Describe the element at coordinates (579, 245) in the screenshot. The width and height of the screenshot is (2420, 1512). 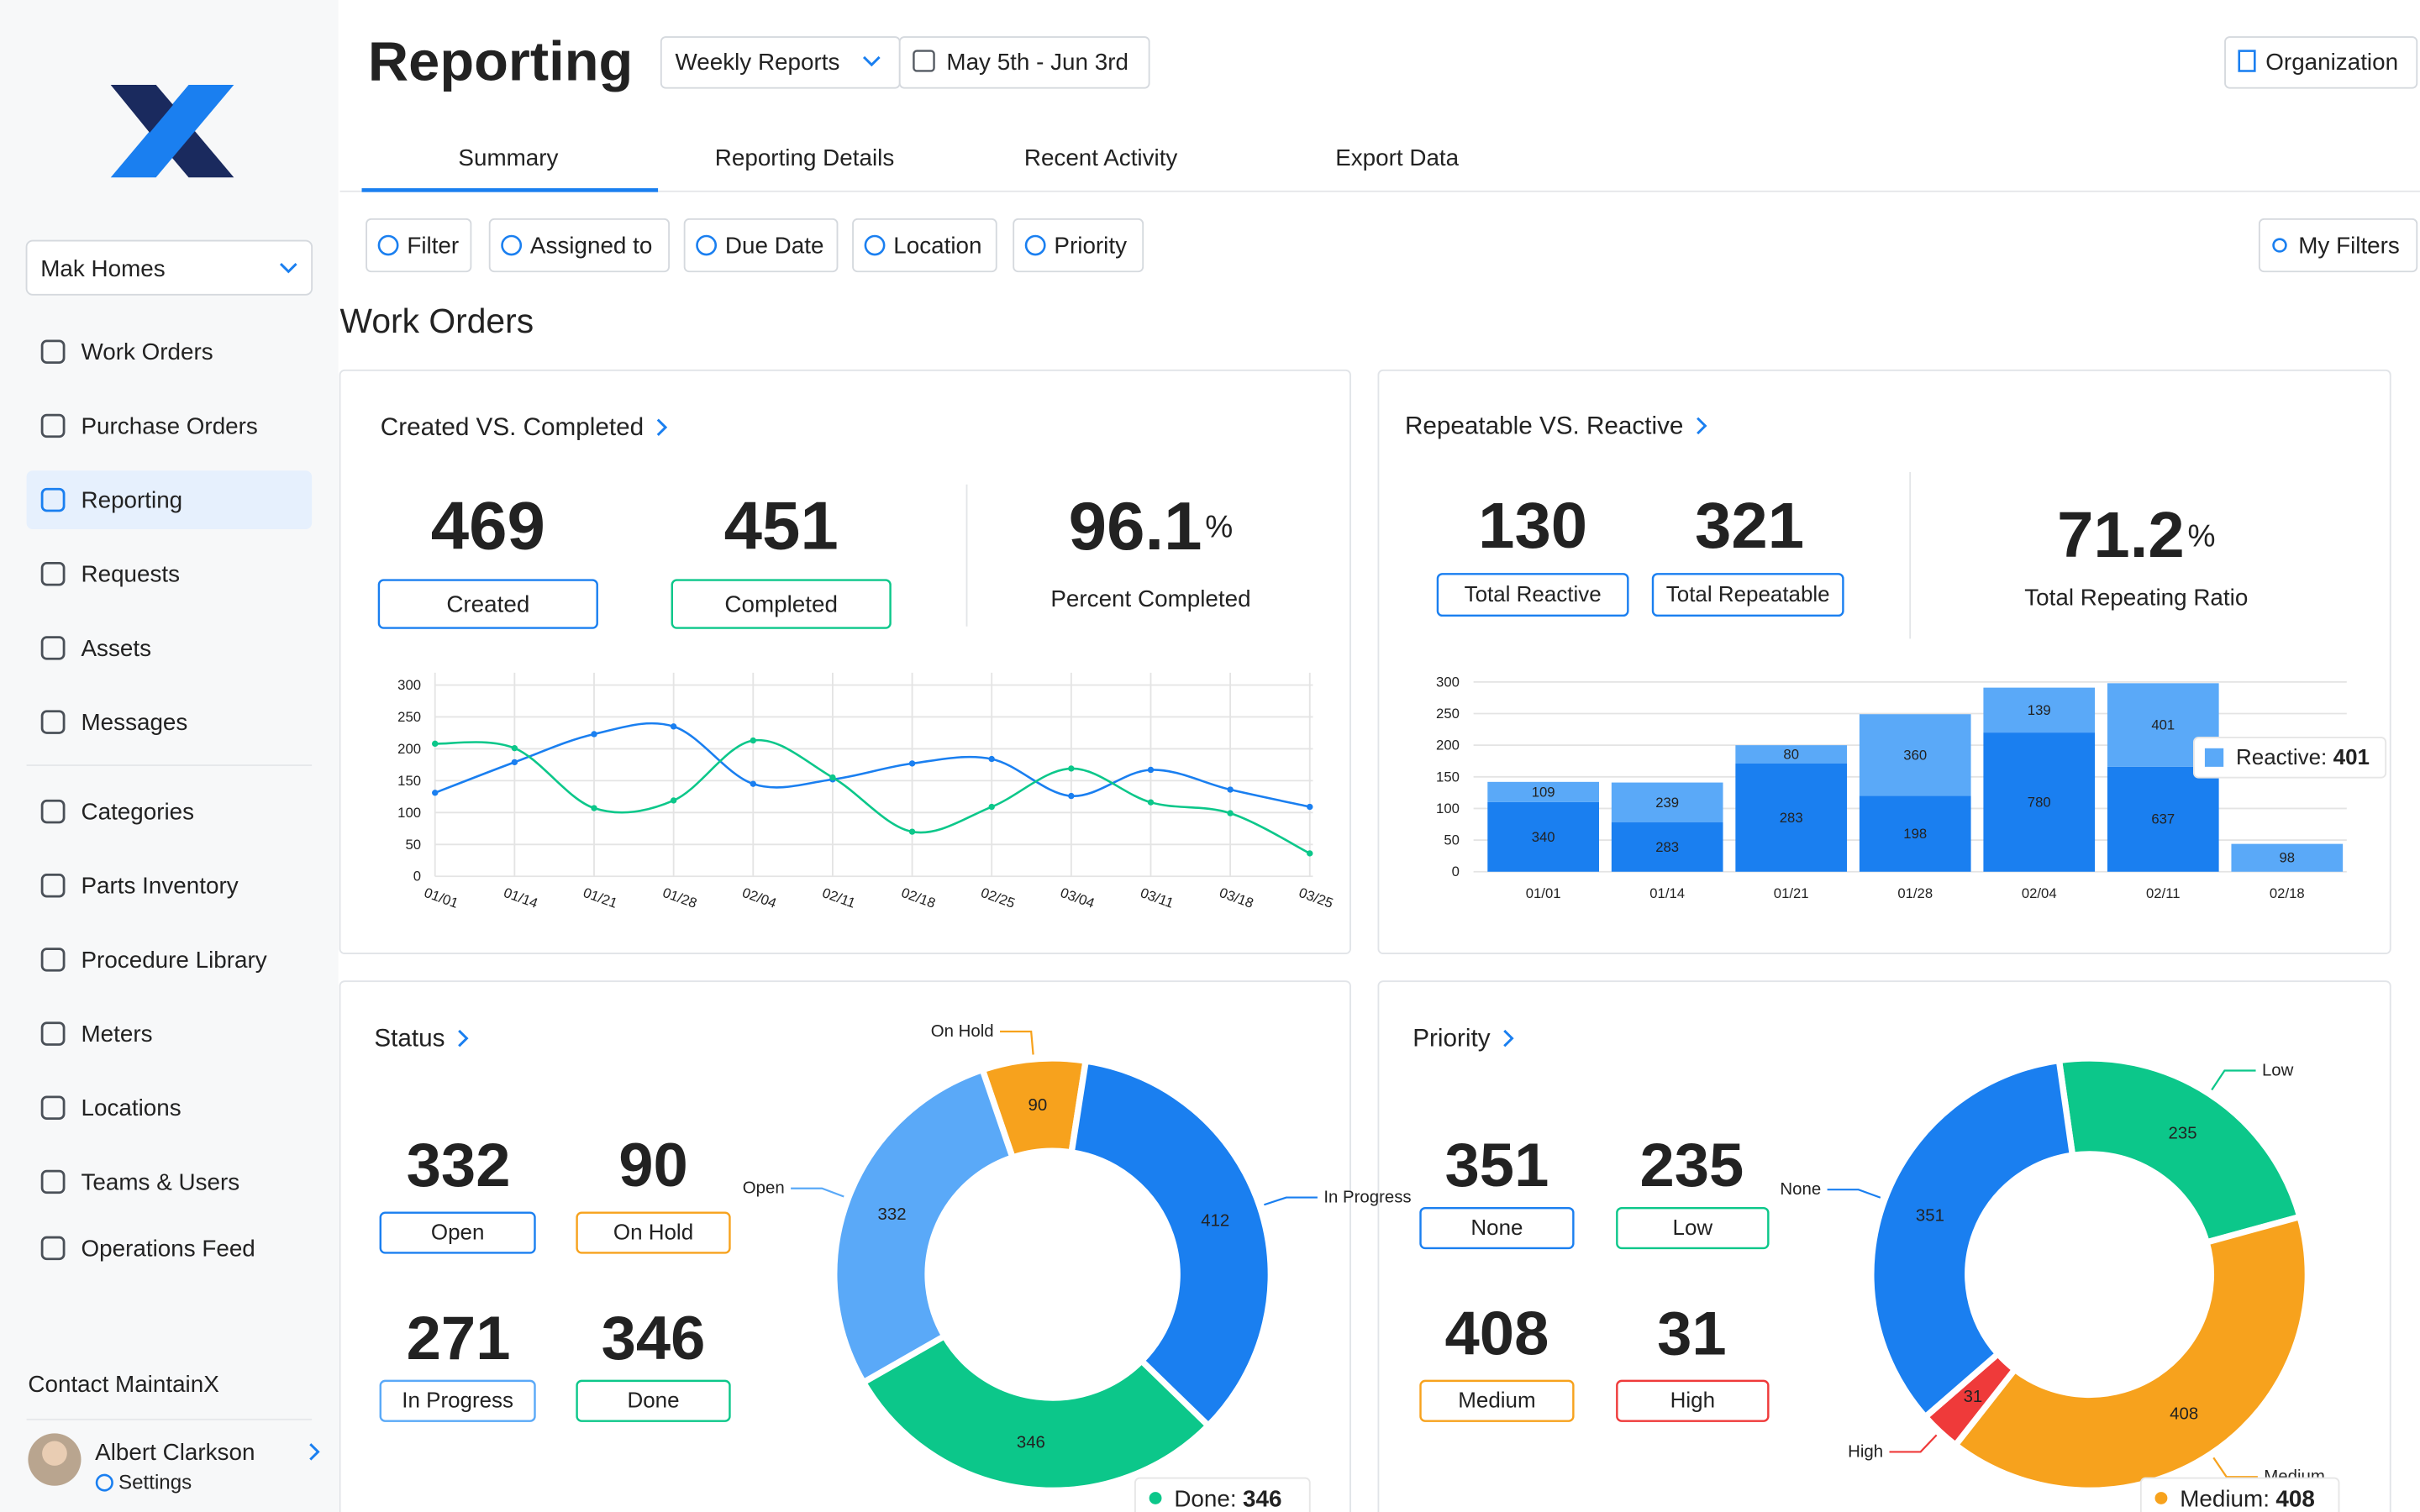
I see `filter-button: Assigned to` at that location.